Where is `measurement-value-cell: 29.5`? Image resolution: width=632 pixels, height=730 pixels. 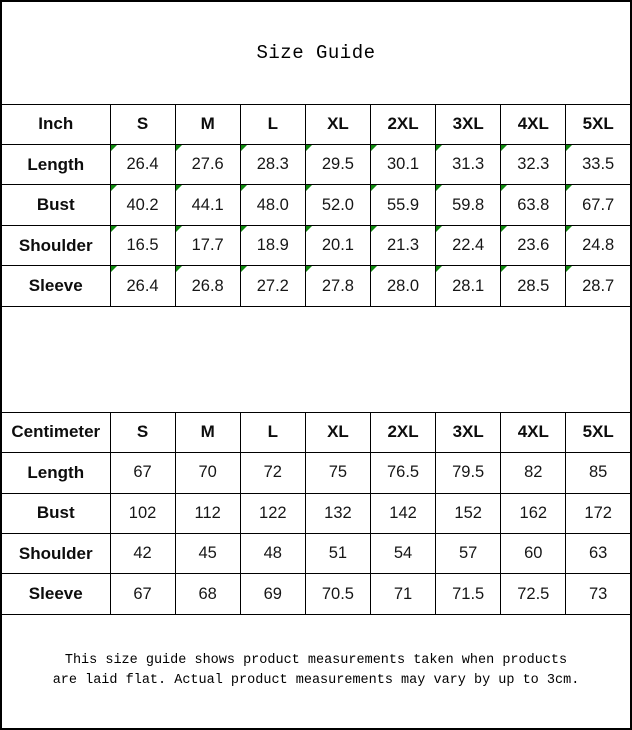
measurement-value-cell: 29.5 is located at coordinates (338, 164).